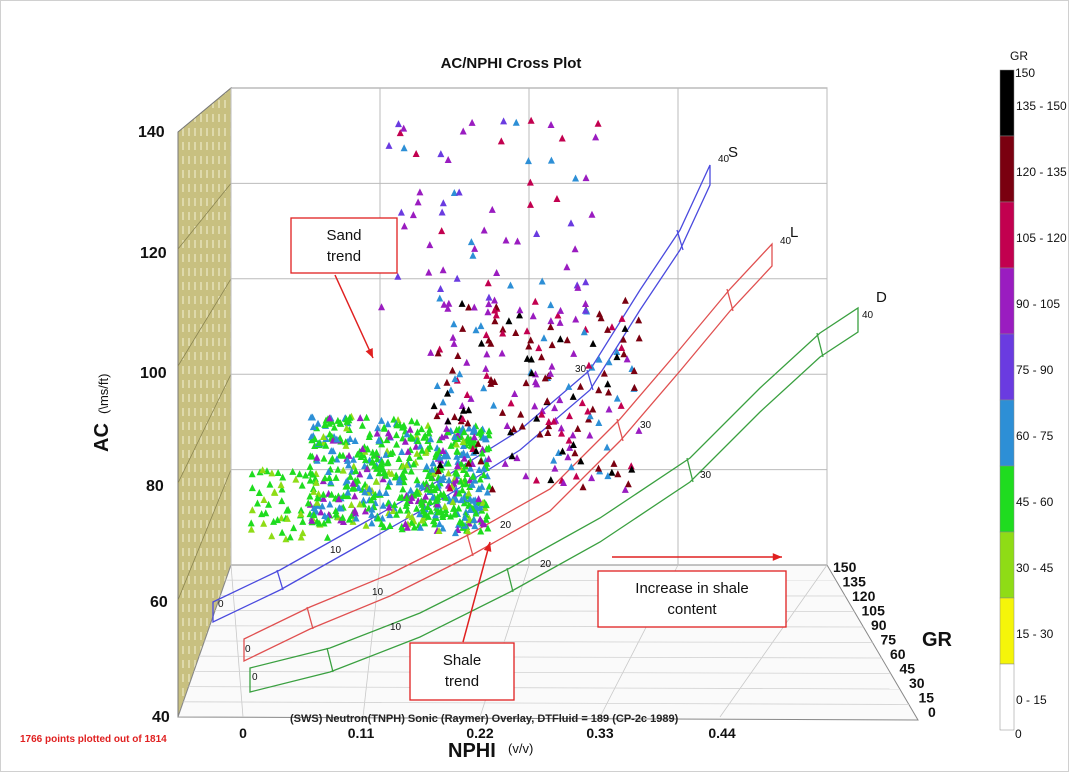 Image resolution: width=1069 pixels, height=772 pixels. What do you see at coordinates (620, 430) in the screenshot?
I see `trend-tick` at bounding box center [620, 430].